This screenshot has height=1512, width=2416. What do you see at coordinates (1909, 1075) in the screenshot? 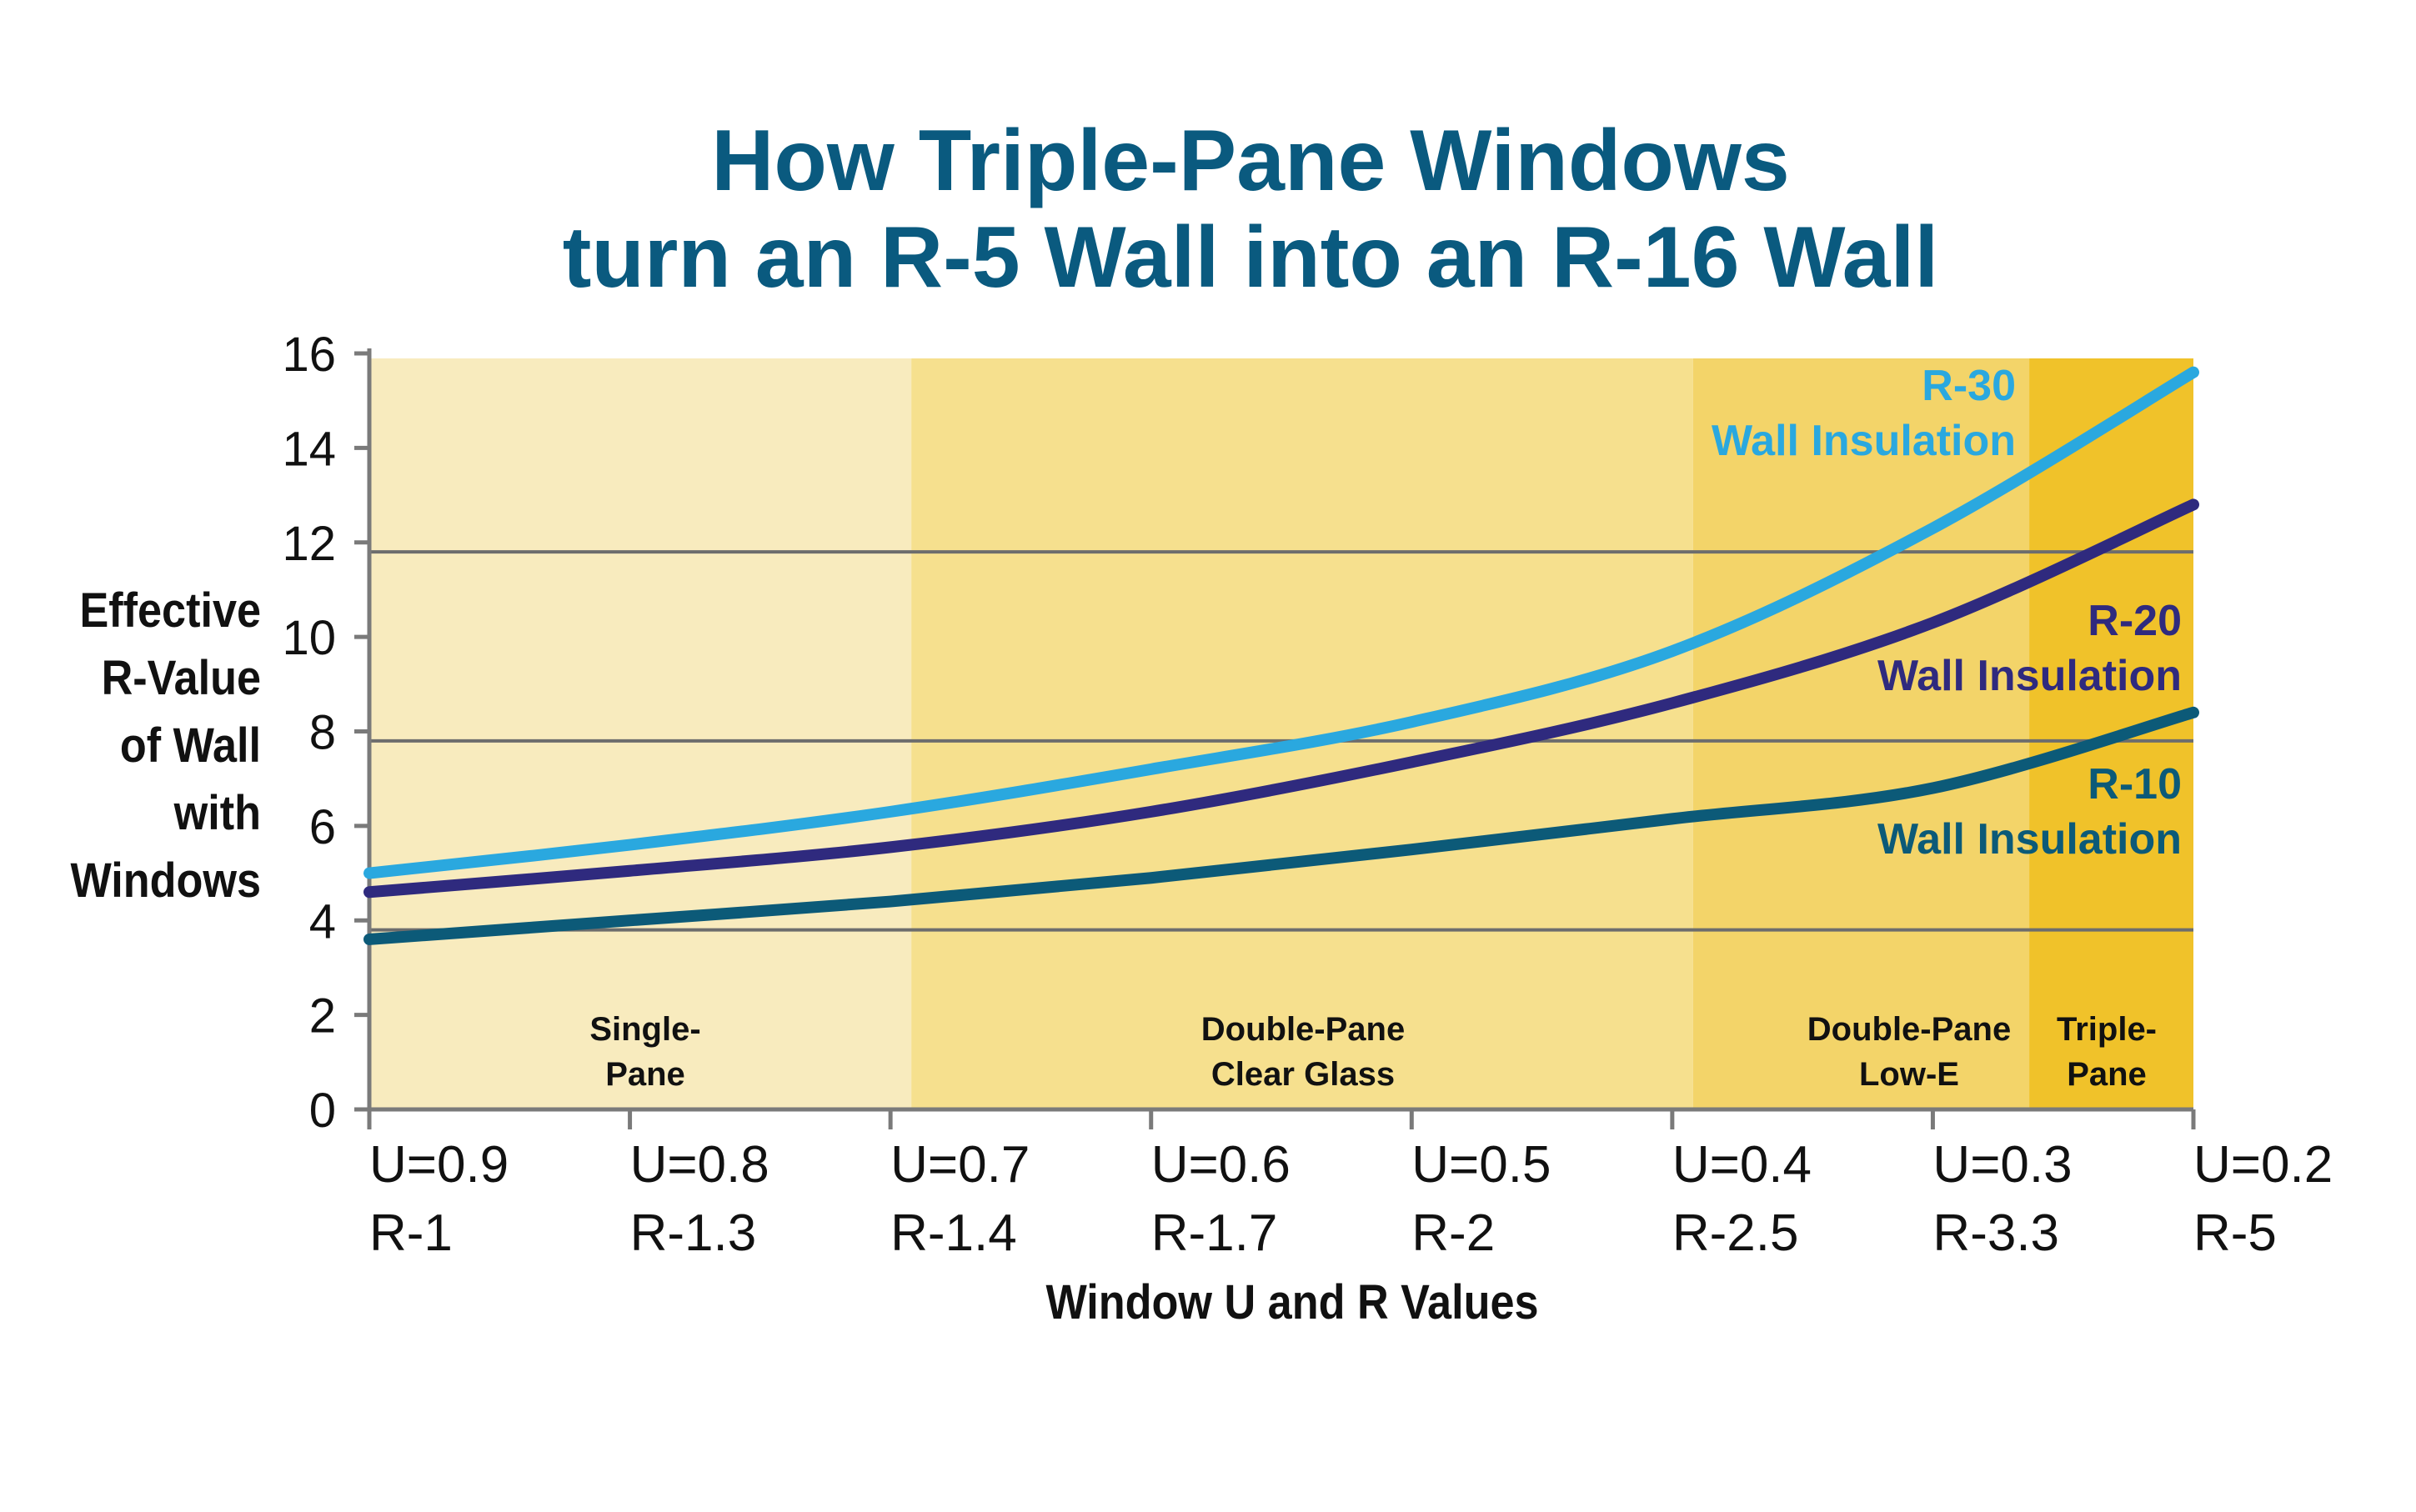
I see `band-label: Low-E` at bounding box center [1909, 1075].